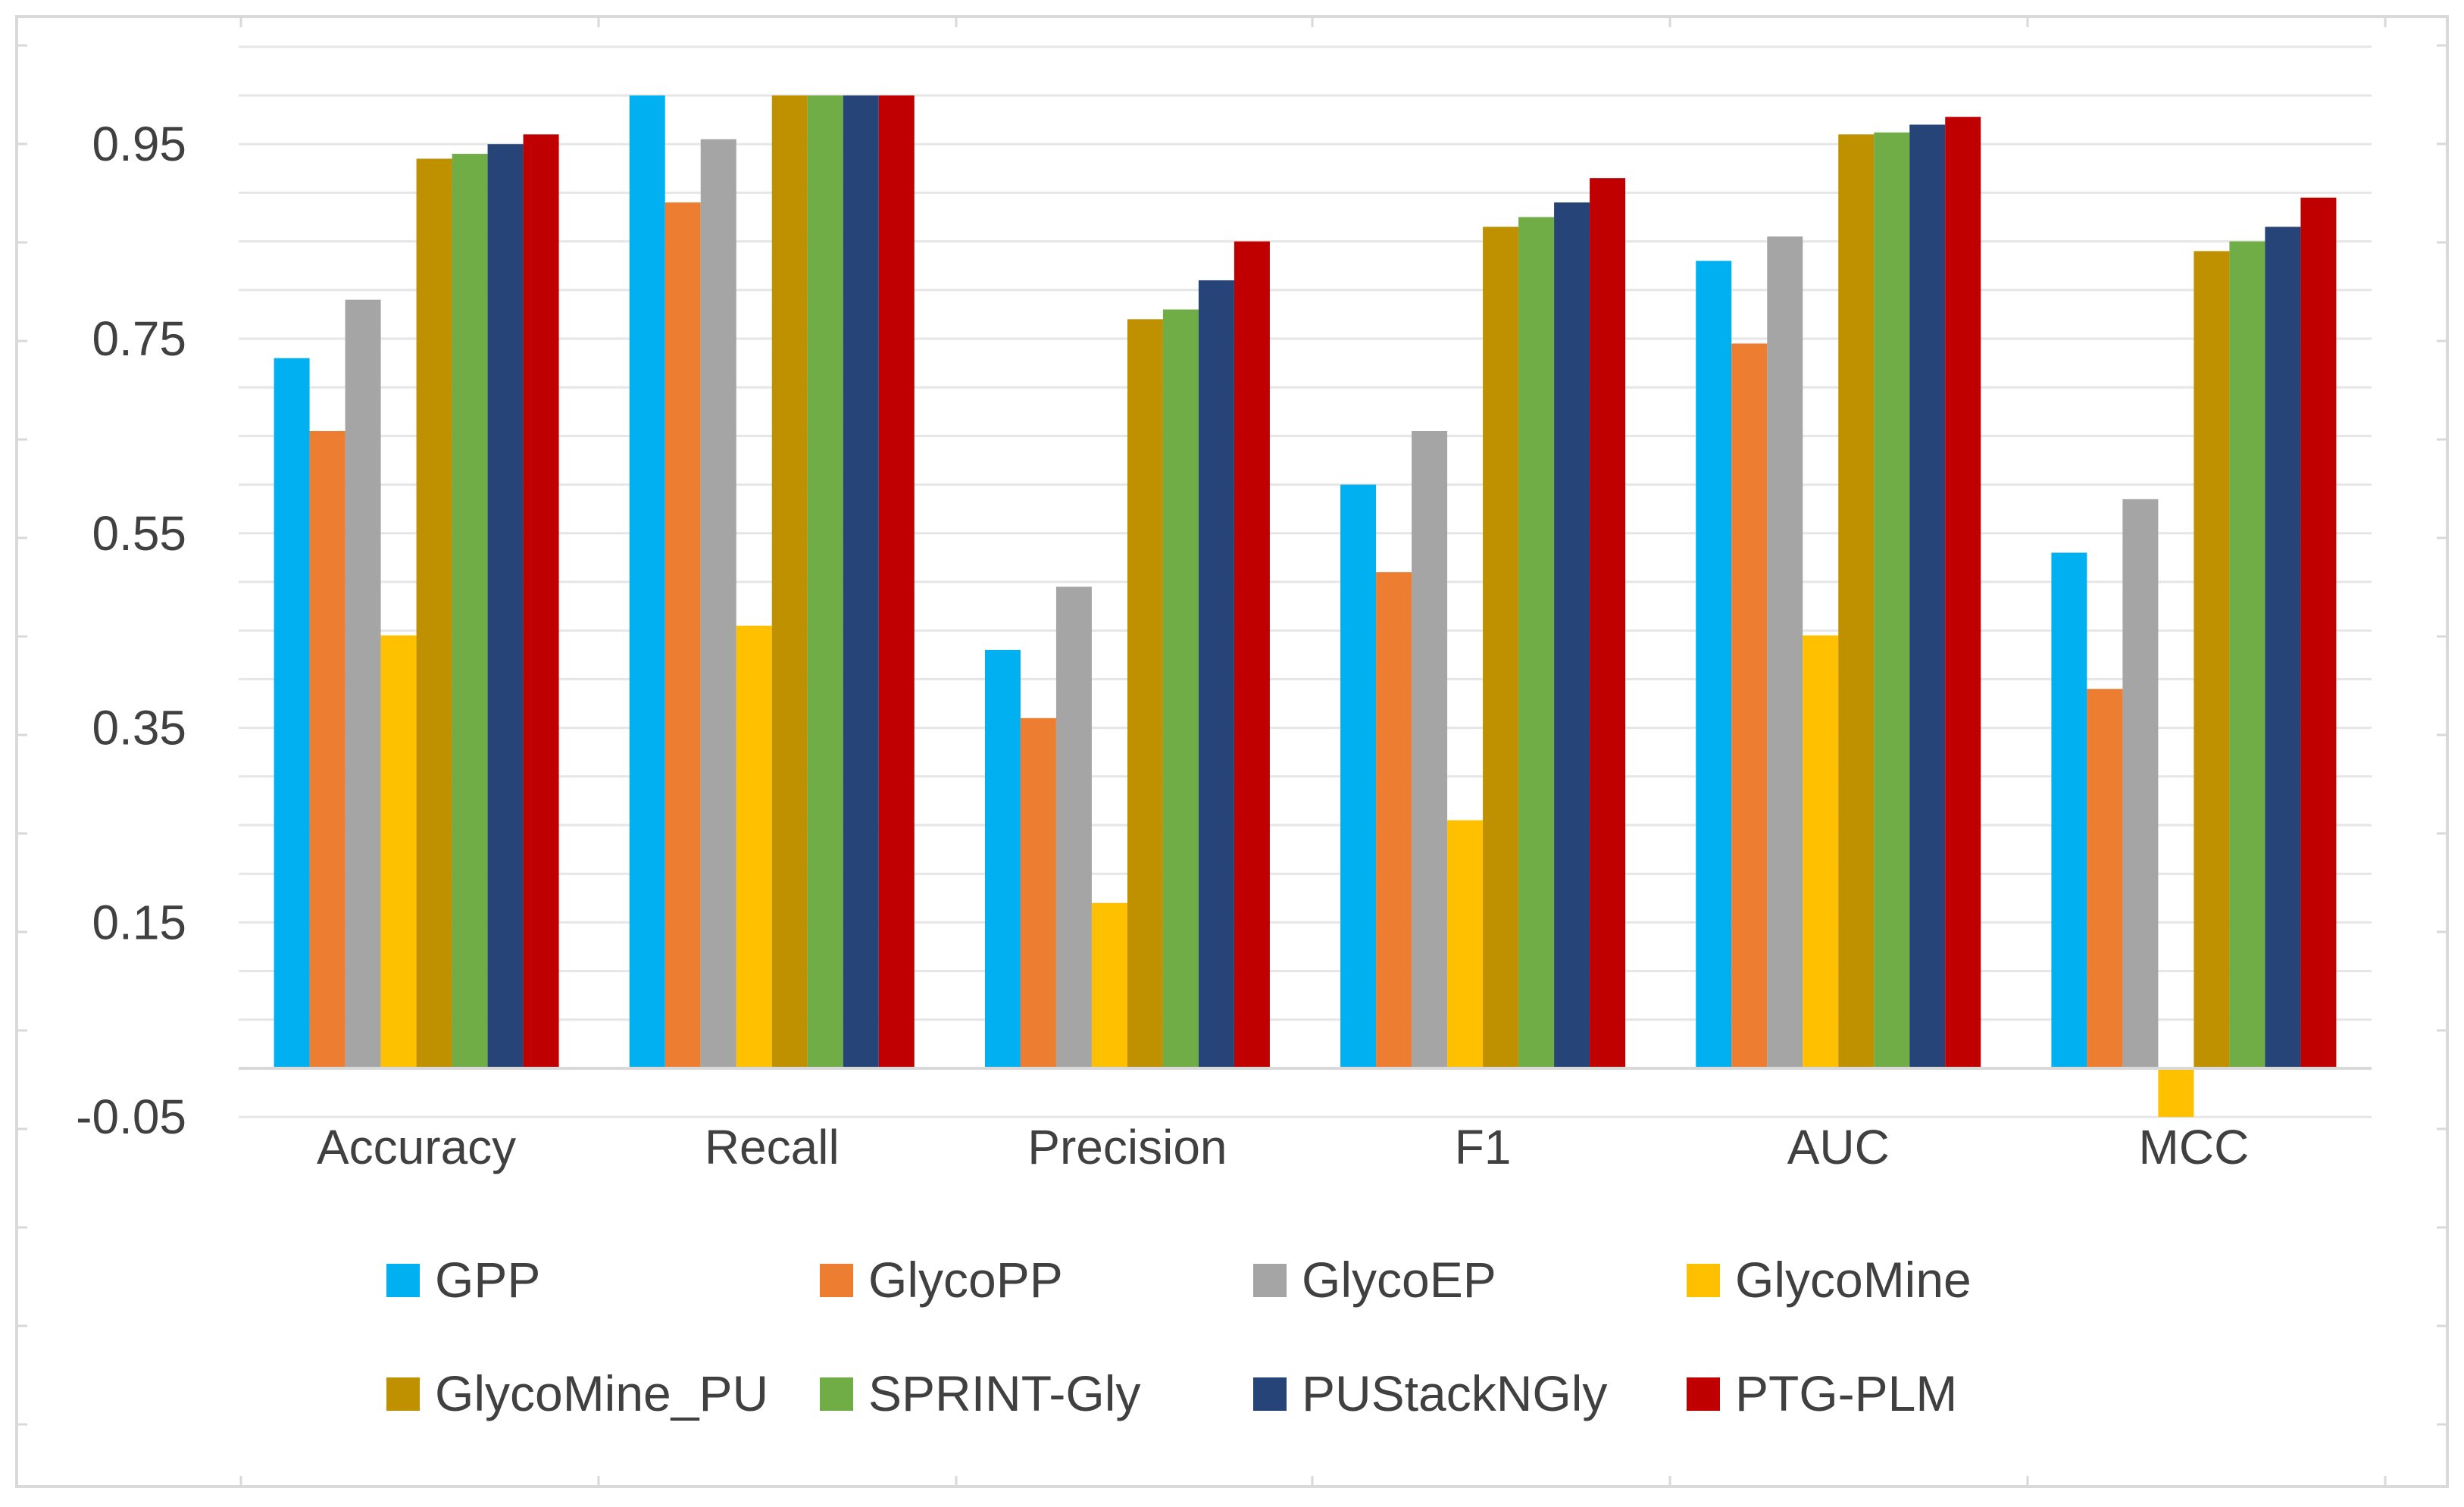  What do you see at coordinates (772, 1147) in the screenshot?
I see `x-tick-label: Recall` at bounding box center [772, 1147].